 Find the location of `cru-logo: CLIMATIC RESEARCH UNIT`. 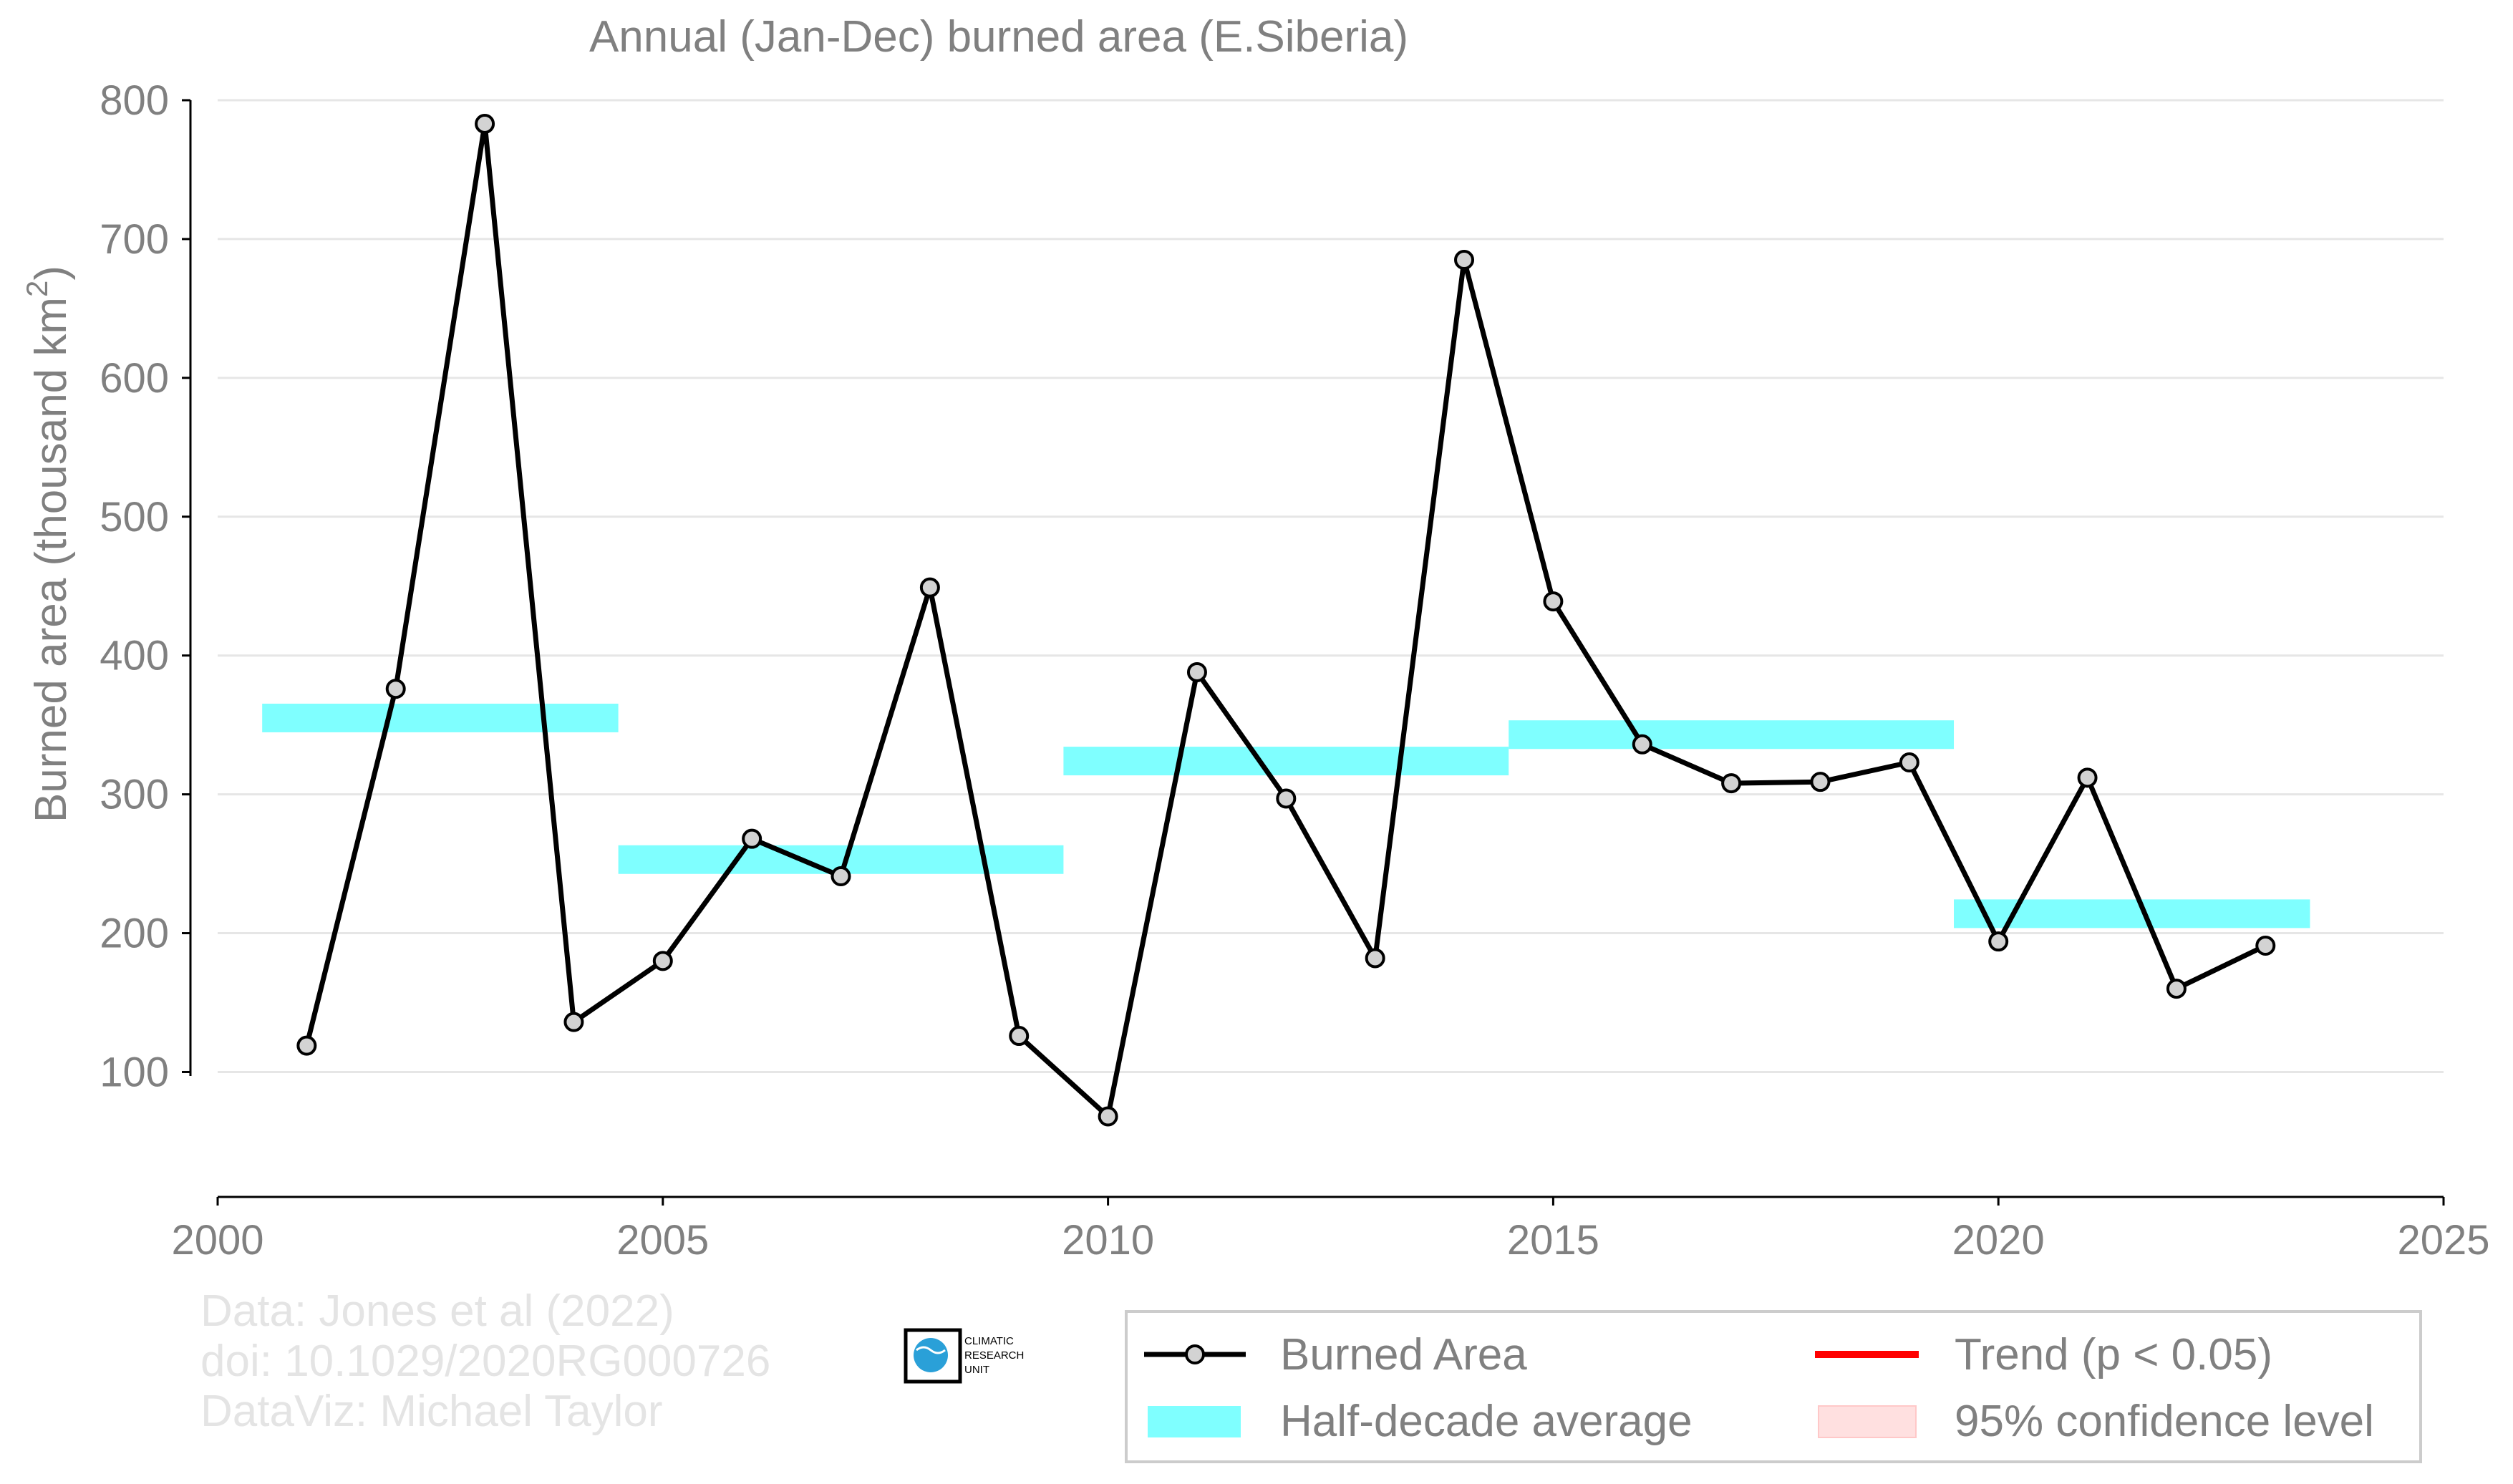

cru-logo: CLIMATIC RESEARCH UNIT is located at coordinates (964, 1356).